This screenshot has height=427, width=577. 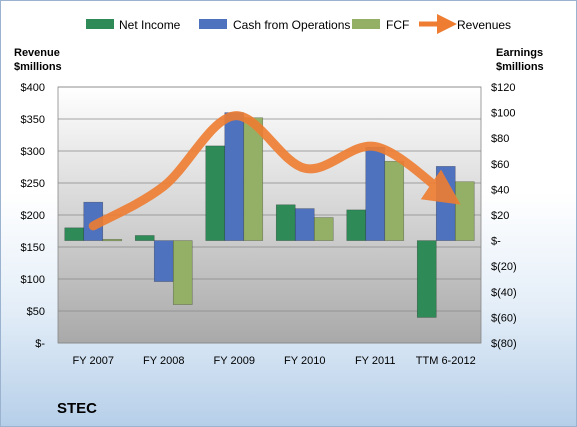 I want to click on left-axis-ticks: $400 $350 $300 $250 $200 $150 $100 $50 $-, so click(x=33, y=216).